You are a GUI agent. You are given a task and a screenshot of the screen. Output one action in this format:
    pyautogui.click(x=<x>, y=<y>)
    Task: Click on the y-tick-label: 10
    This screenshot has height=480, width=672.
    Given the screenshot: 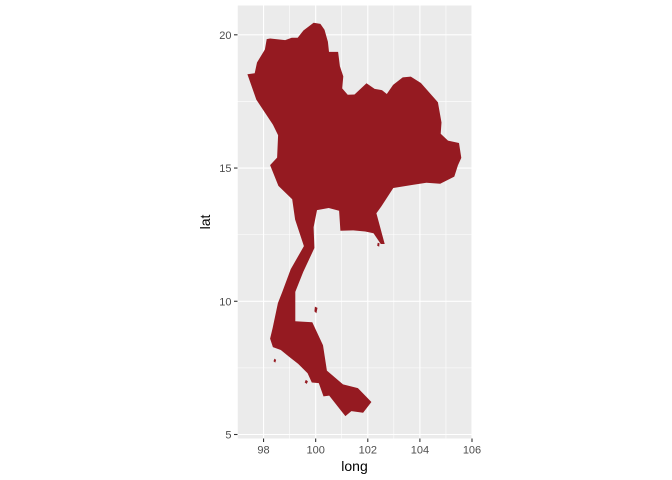 What is the action you would take?
    pyautogui.click(x=225, y=302)
    